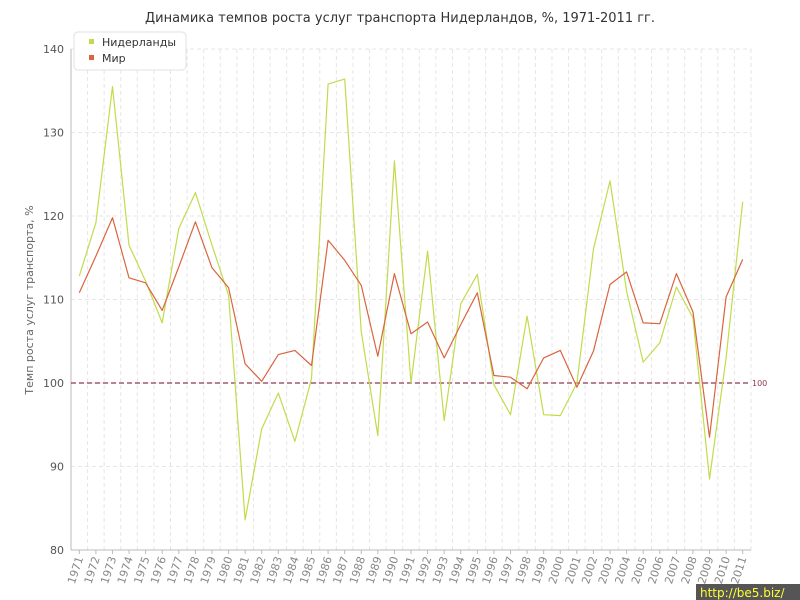 This screenshot has width=800, height=600. Describe the element at coordinates (139, 42) in the screenshot. I see `legend-entry-netherlands: Нидерланды` at that location.